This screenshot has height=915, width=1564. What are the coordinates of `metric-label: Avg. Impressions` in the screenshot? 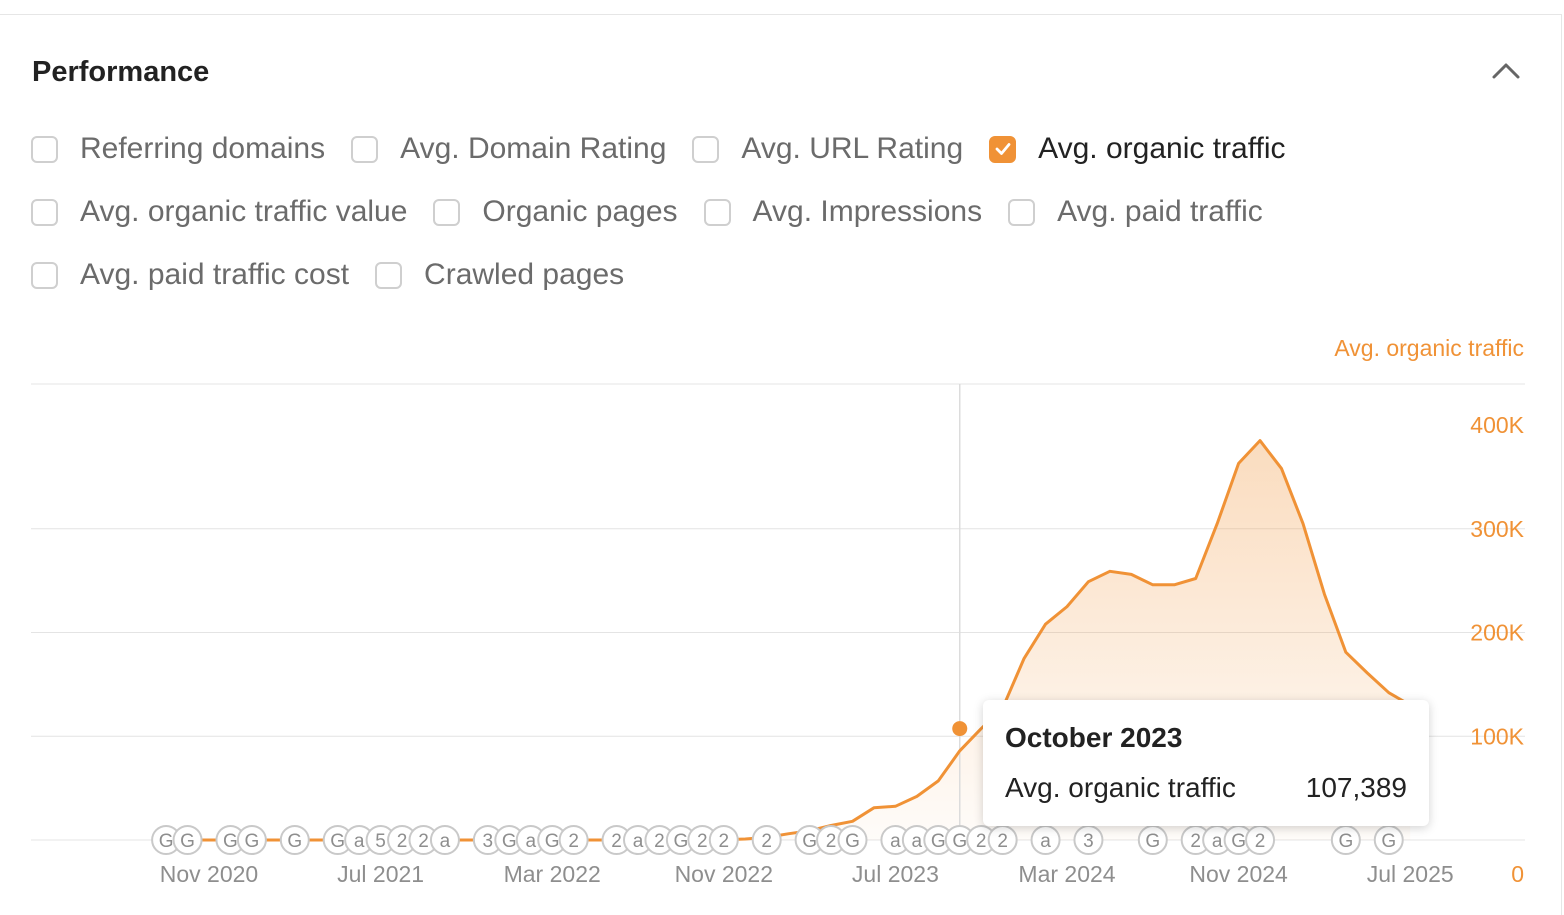 It's located at (867, 211).